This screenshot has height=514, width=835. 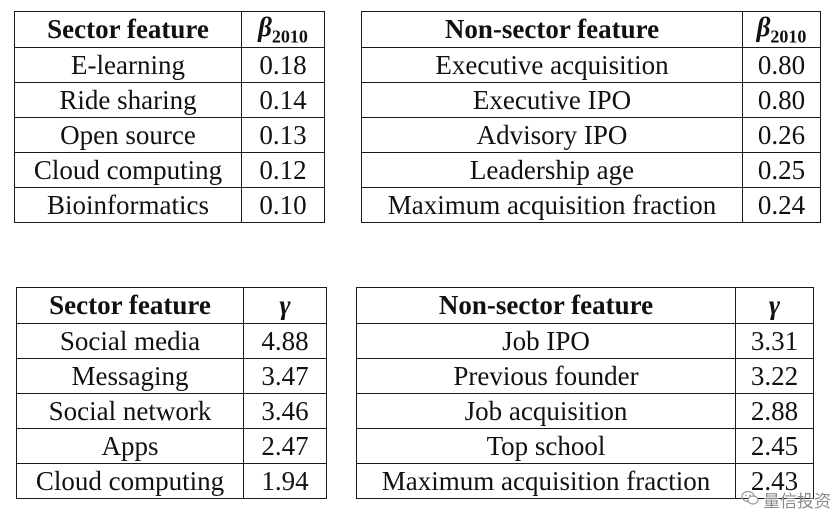 I want to click on table-row: Executive IPO 0.80, so click(x=591, y=100).